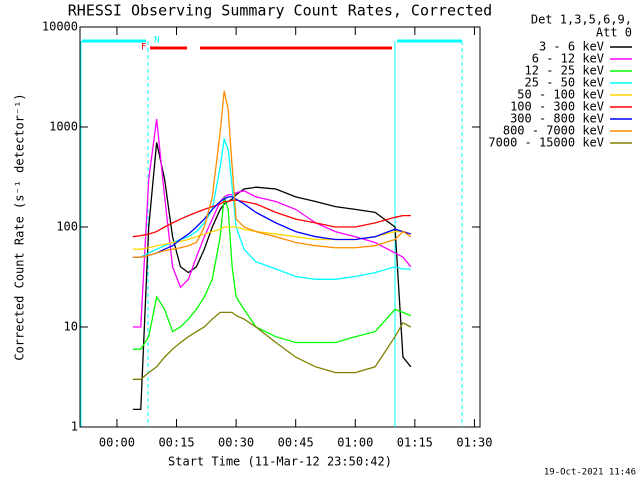 This screenshot has width=640, height=480. What do you see at coordinates (67, 227) in the screenshot?
I see `y-tick-label: 100` at bounding box center [67, 227].